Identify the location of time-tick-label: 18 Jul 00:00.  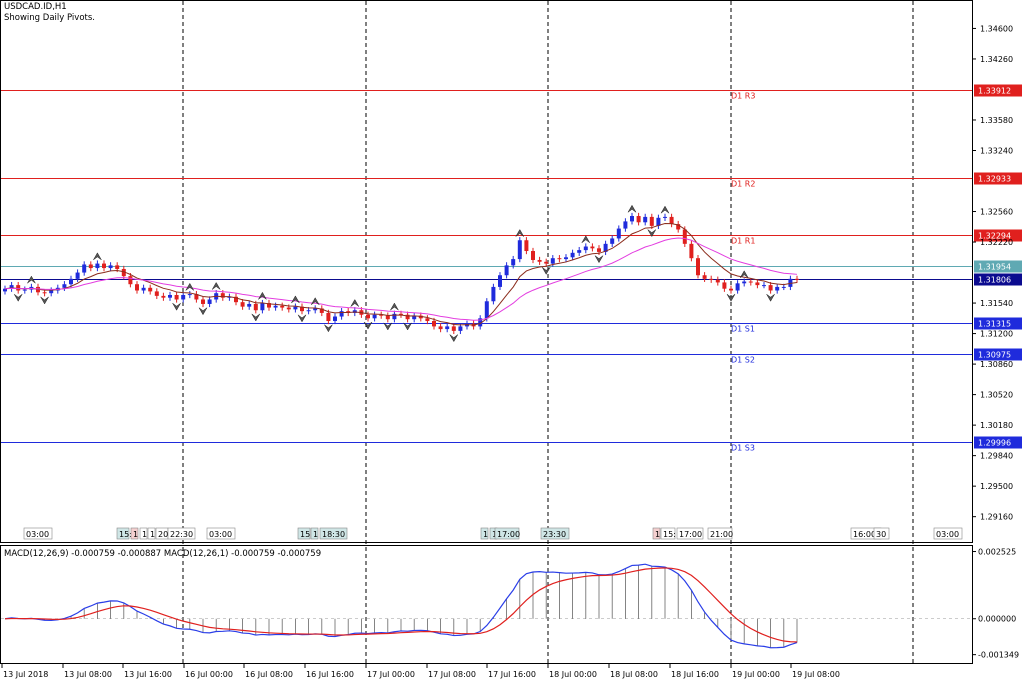
(573, 674).